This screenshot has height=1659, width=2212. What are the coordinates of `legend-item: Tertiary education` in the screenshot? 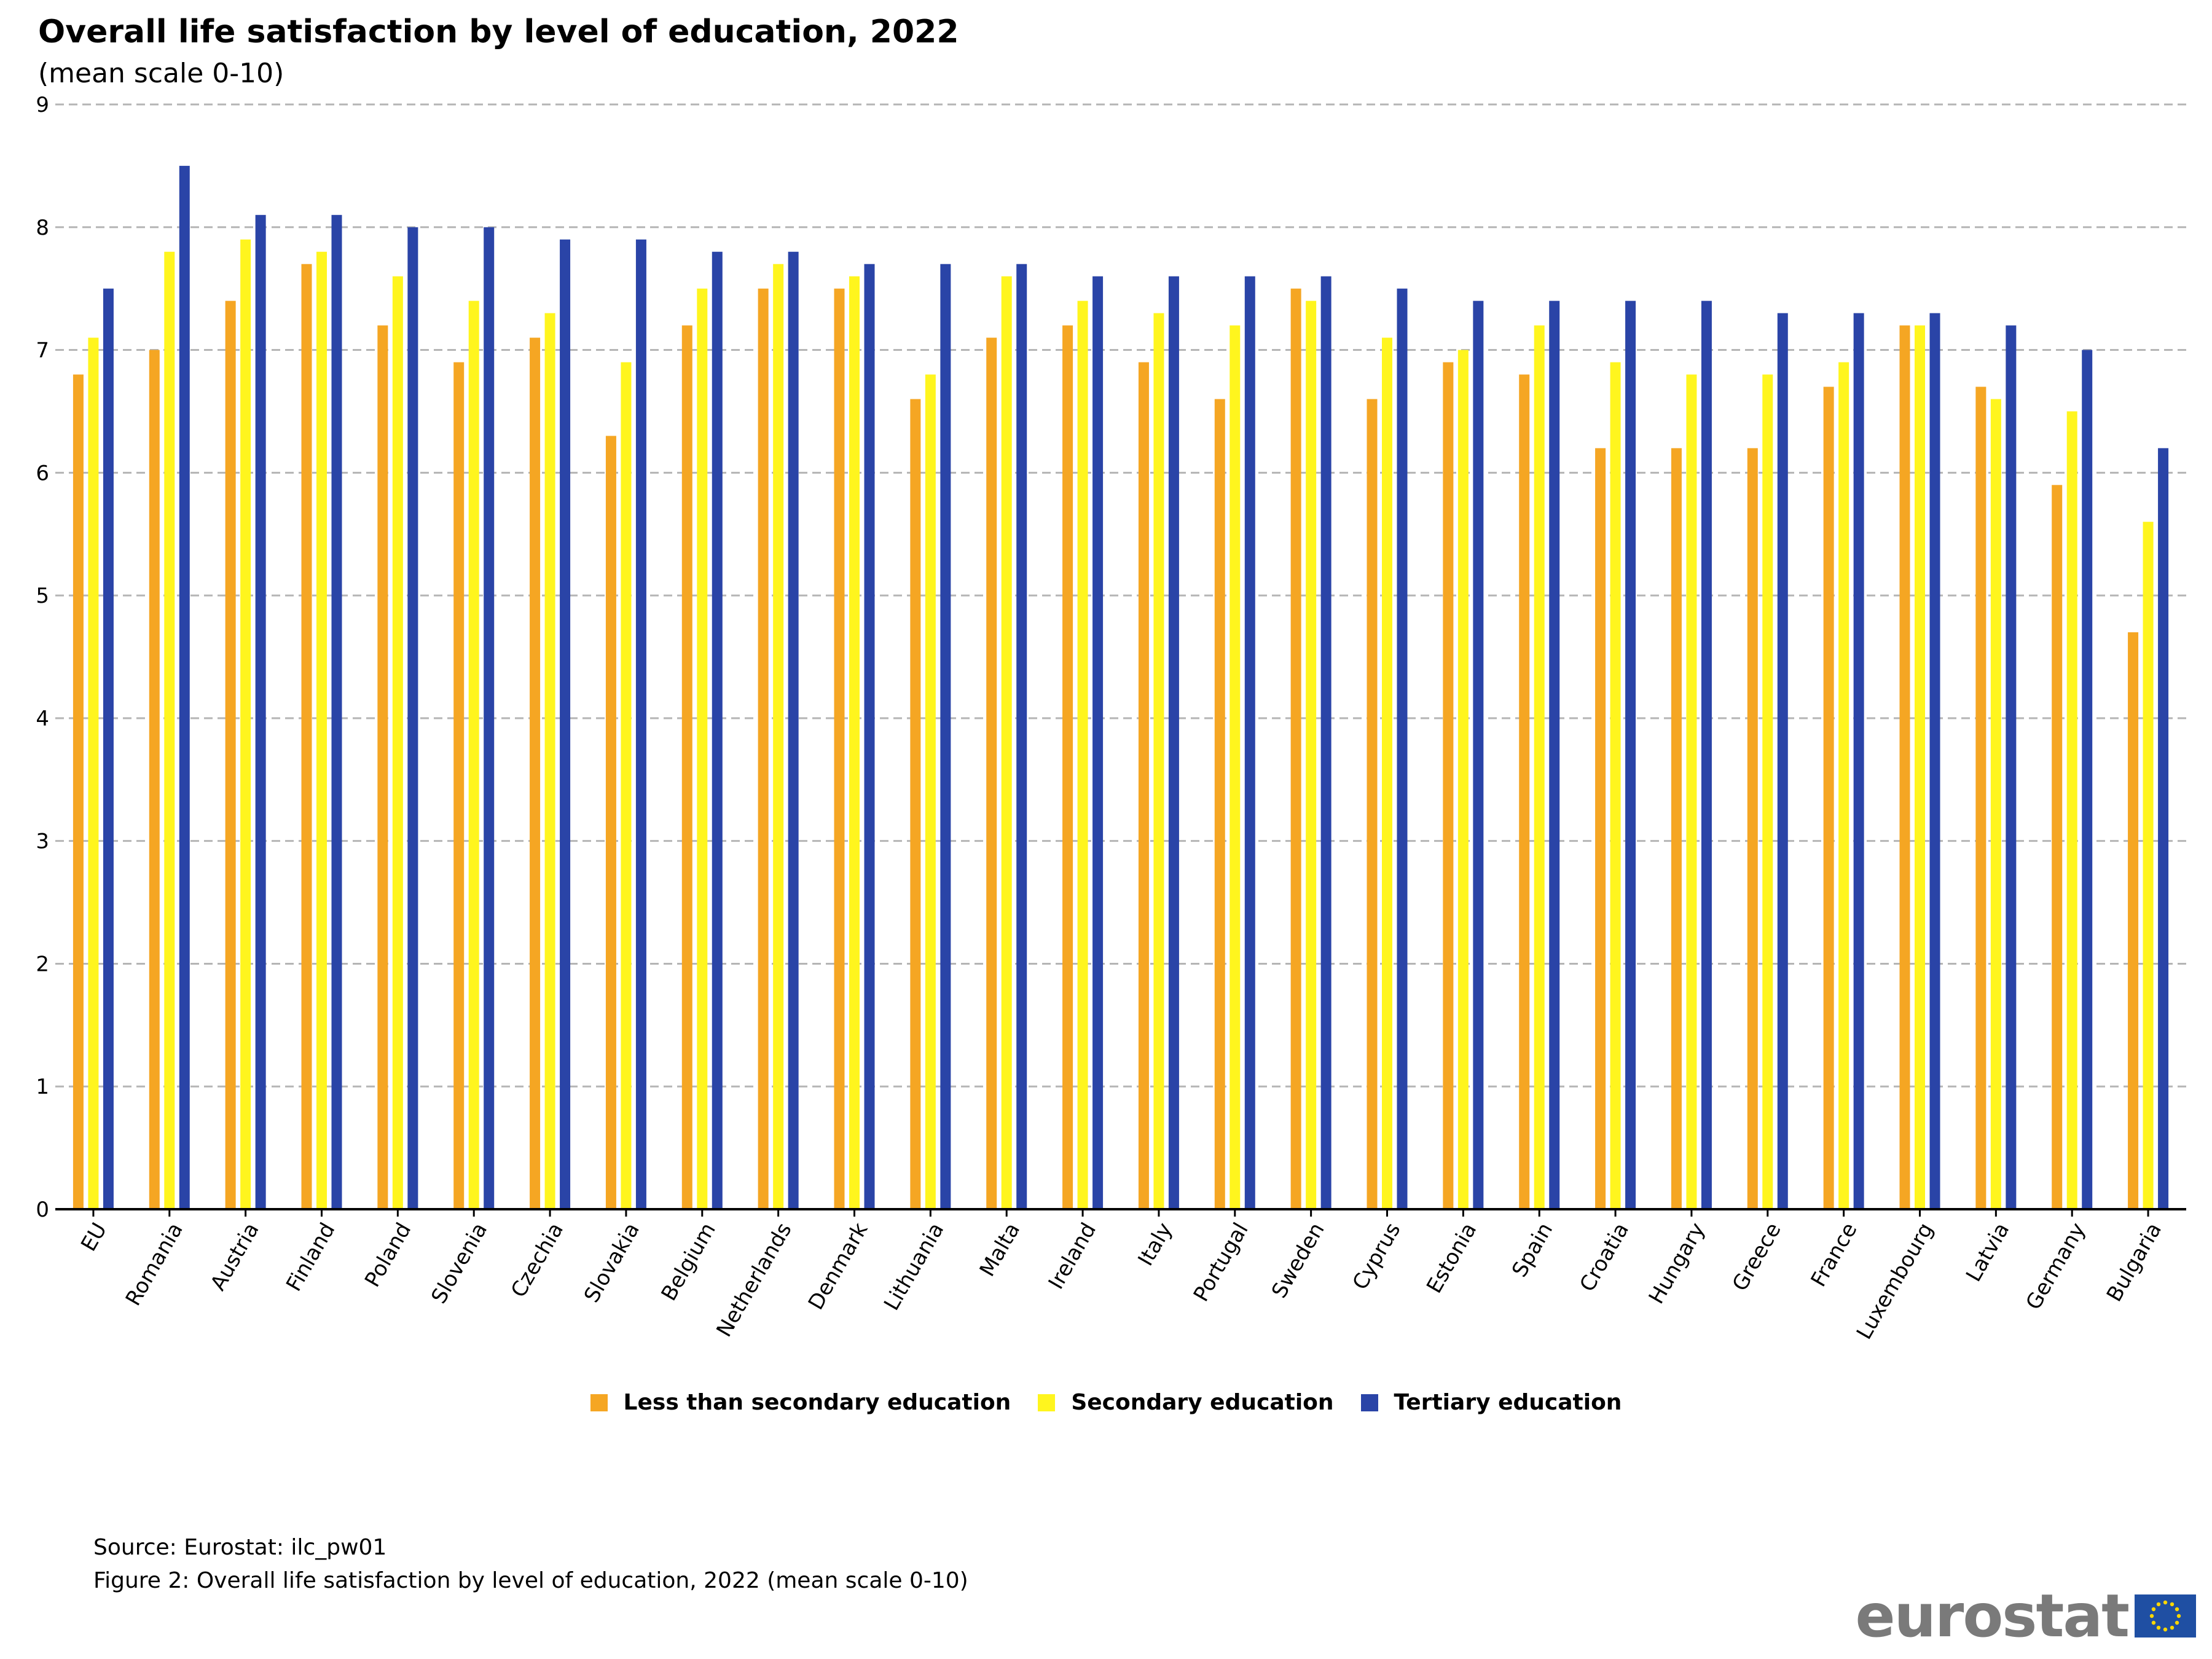 It's located at (1491, 1402).